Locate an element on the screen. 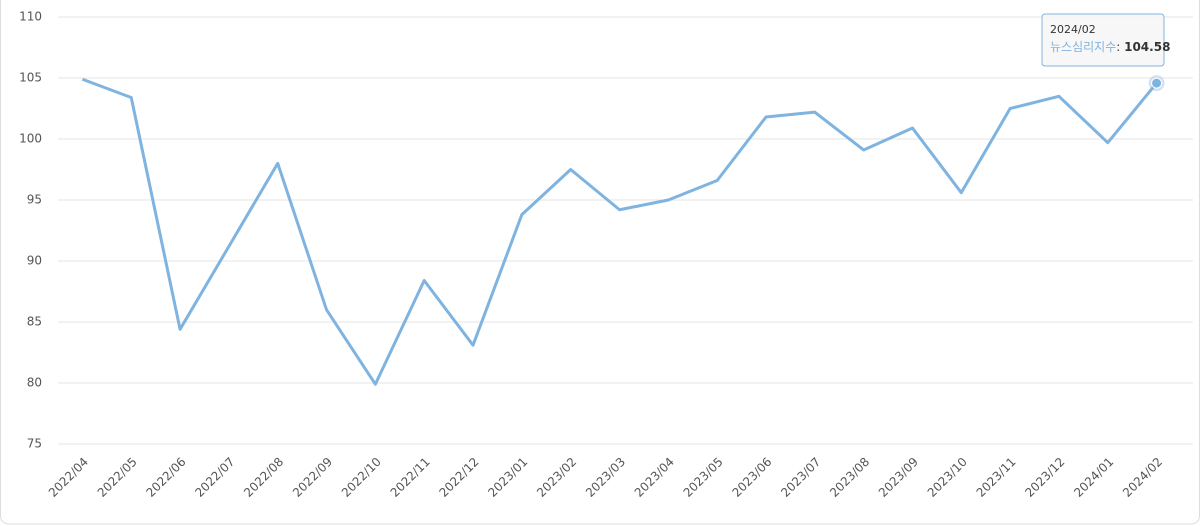 The image size is (1200, 526). x-tick-label: 2023/08 is located at coordinates (849, 477).